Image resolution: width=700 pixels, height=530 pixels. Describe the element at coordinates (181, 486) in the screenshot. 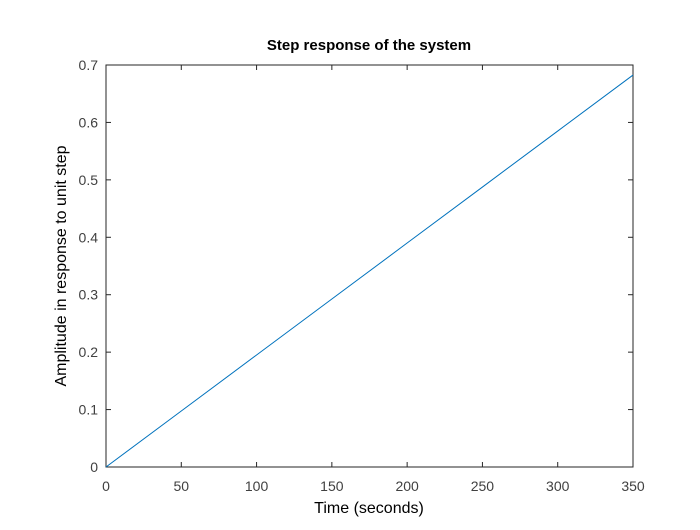

I see `x-tick-label: 50` at that location.